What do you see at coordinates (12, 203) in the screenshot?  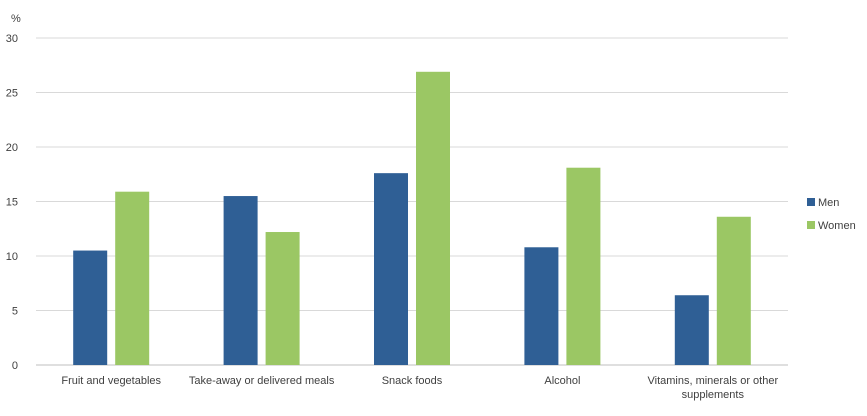 I see `y-tick-label: 15` at bounding box center [12, 203].